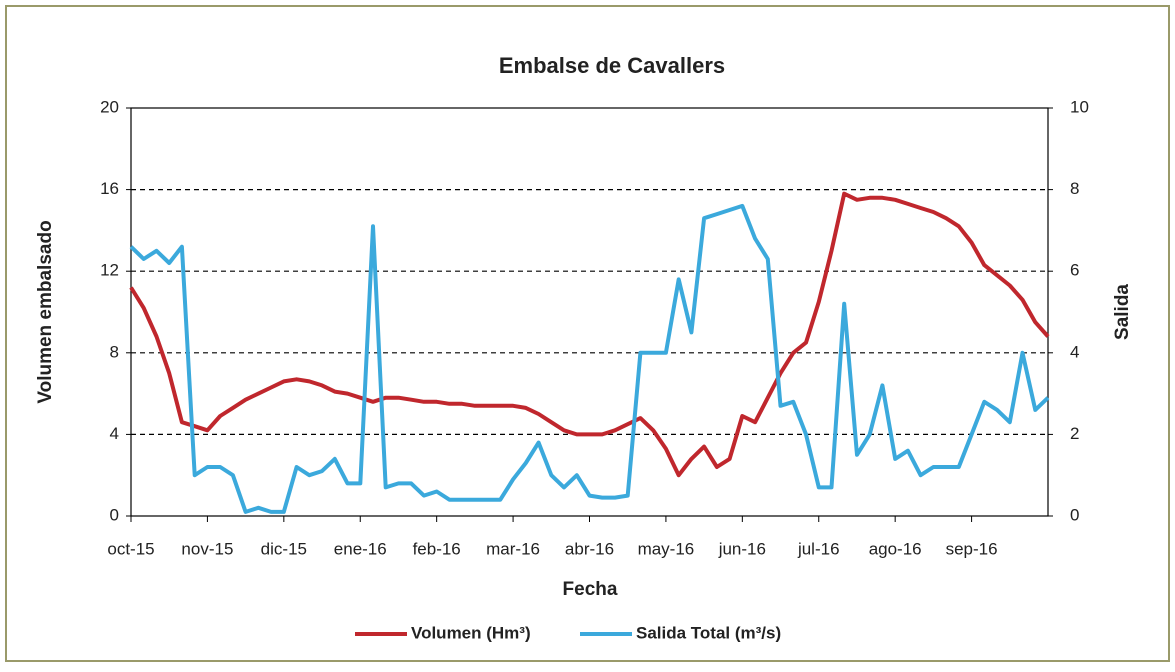 The height and width of the screenshot is (672, 1175). Describe the element at coordinates (114, 351) in the screenshot. I see `y-tick-label: 8` at that location.